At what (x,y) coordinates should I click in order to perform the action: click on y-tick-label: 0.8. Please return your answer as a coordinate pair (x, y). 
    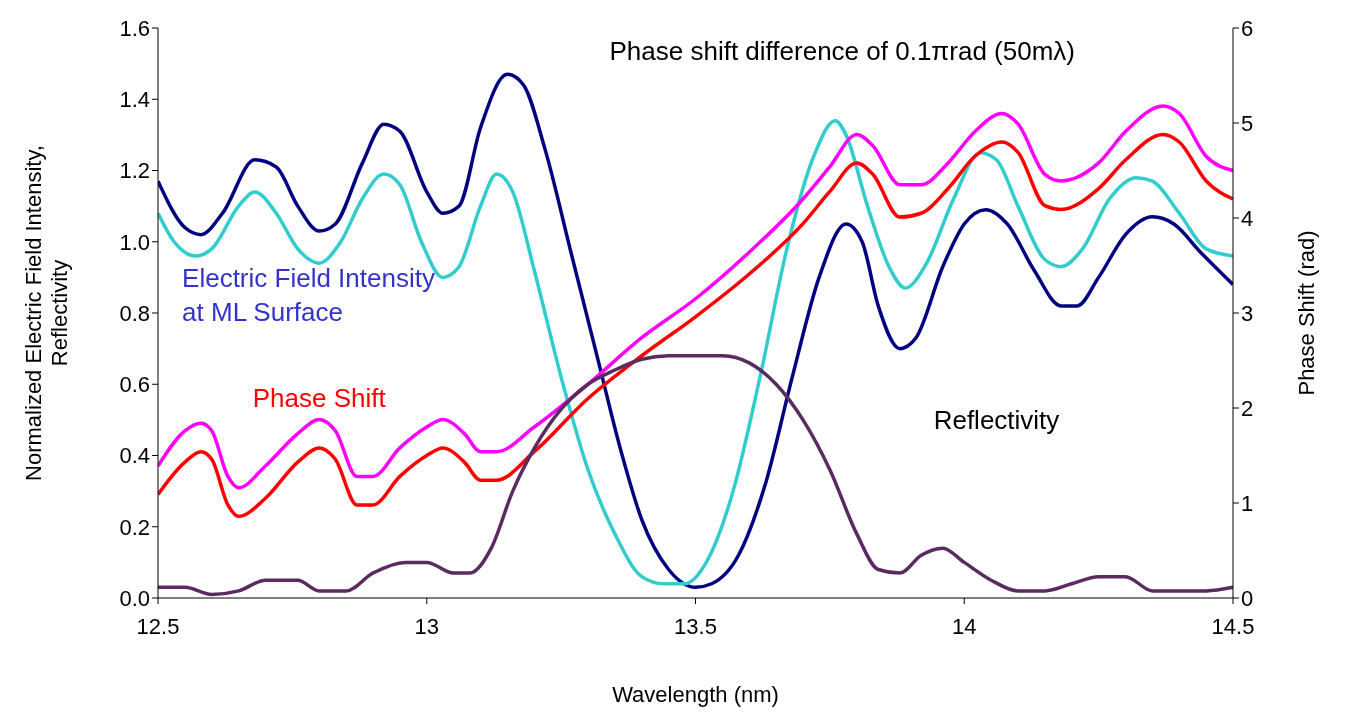
    Looking at the image, I should click on (134, 313).